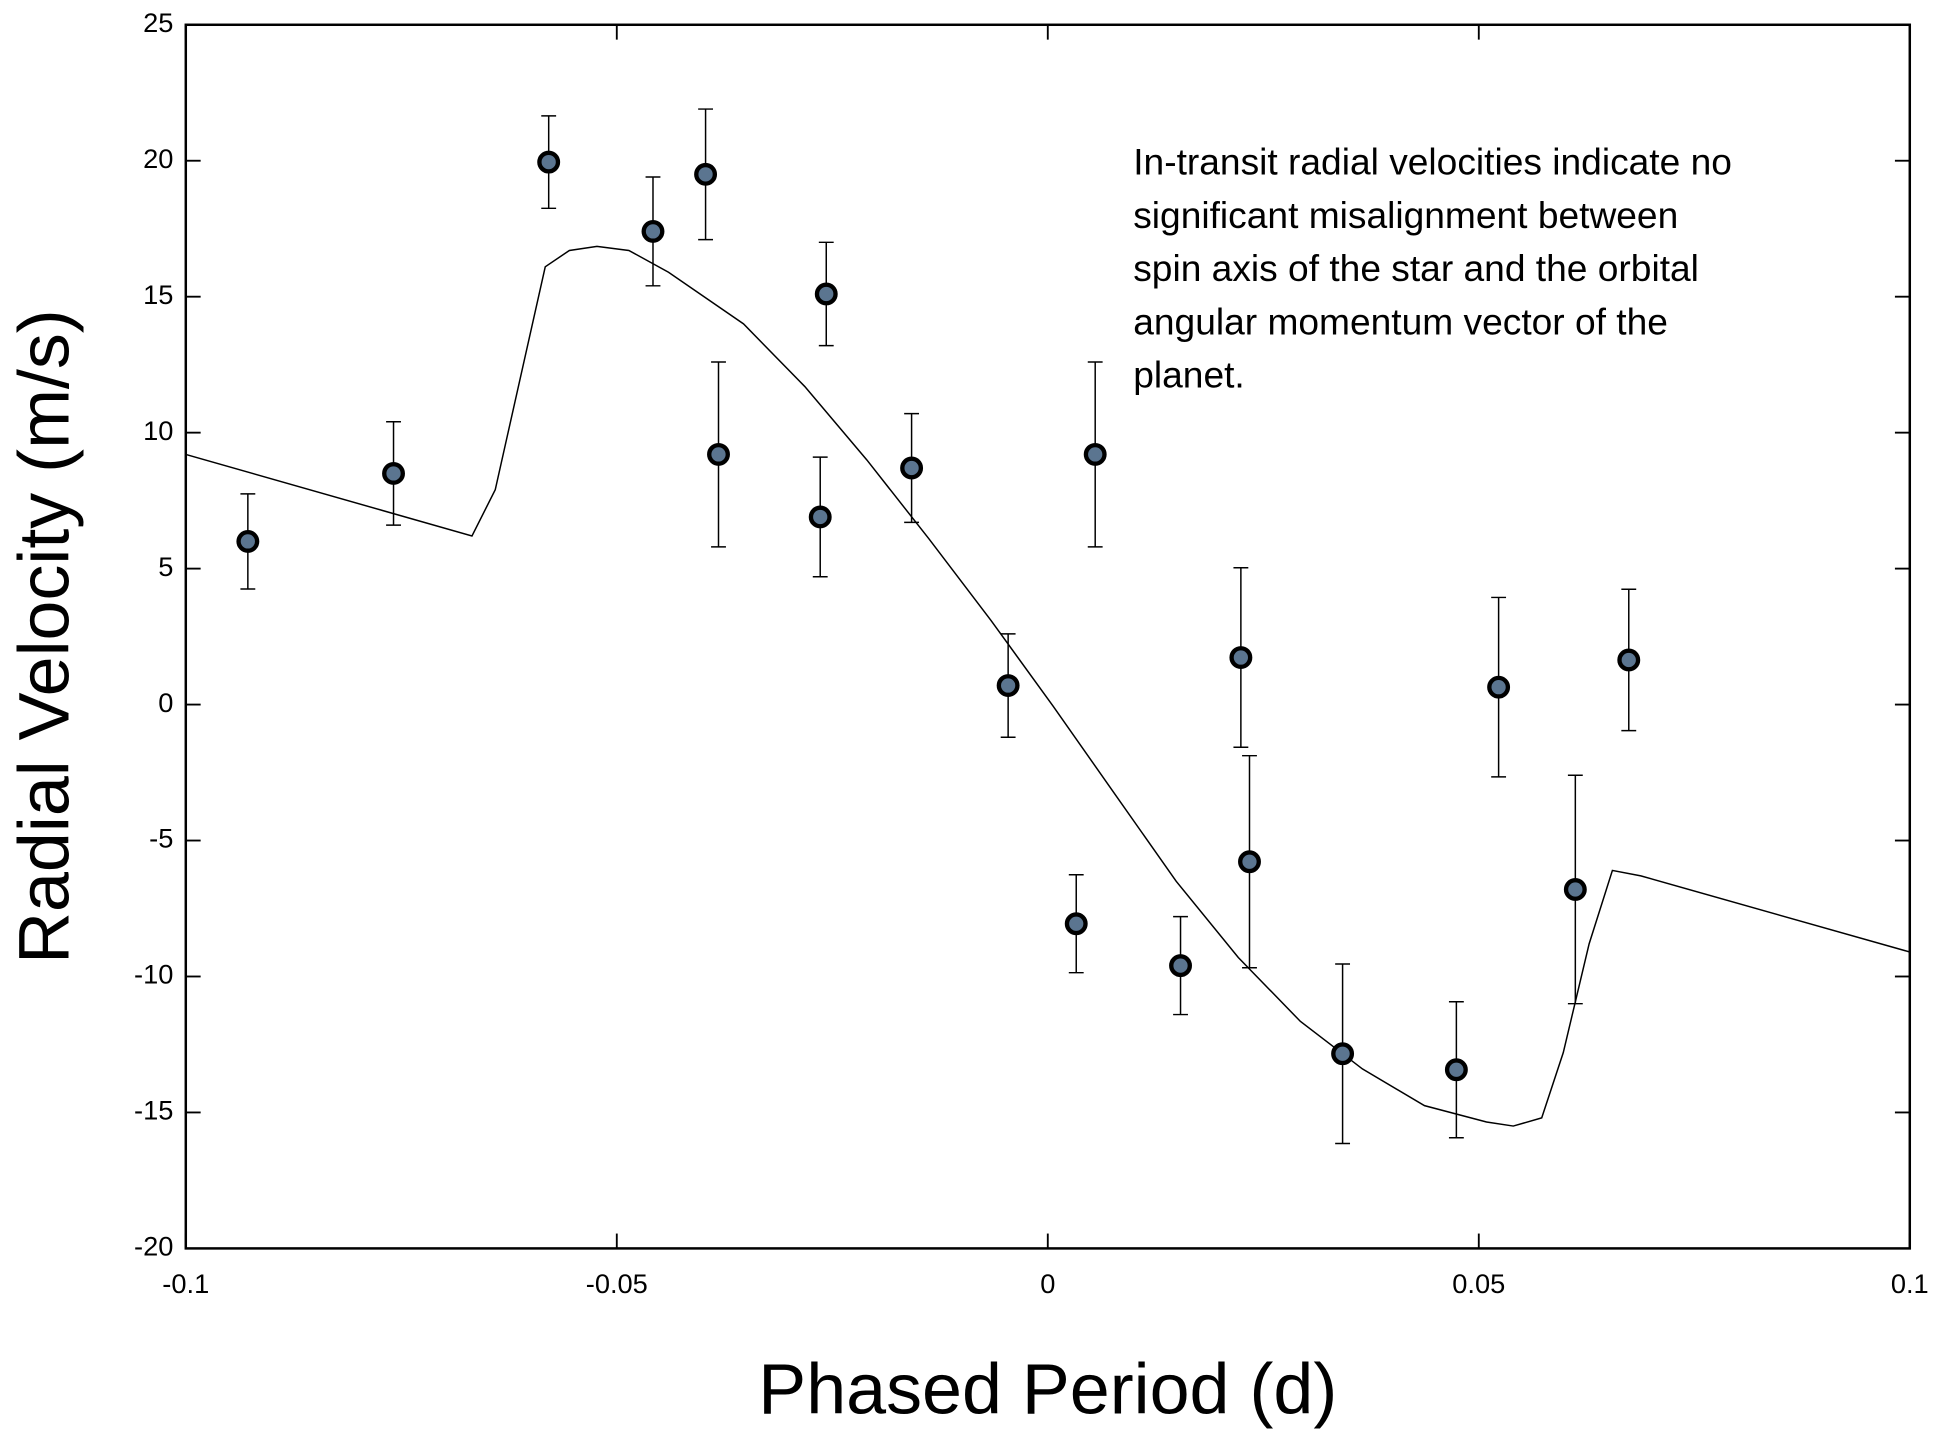 Image resolution: width=1942 pixels, height=1441 pixels. Describe the element at coordinates (617, 1283) in the screenshot. I see `x-tick-label: -0.05` at that location.